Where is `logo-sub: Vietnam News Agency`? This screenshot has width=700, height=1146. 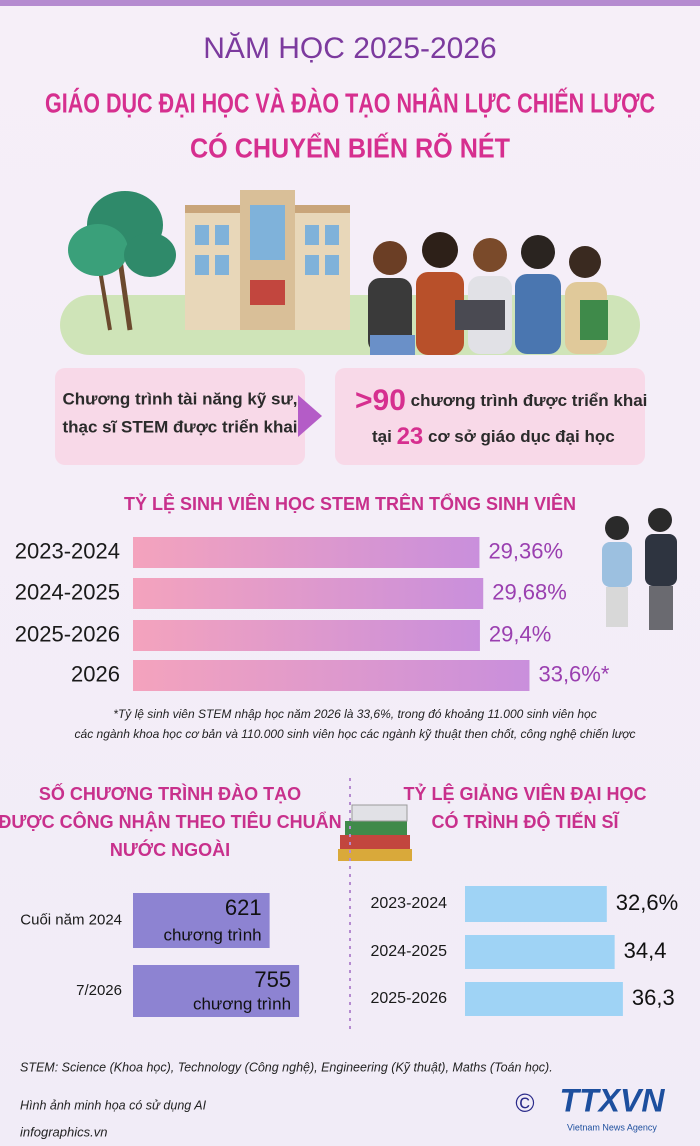
logo-sub: Vietnam News Agency is located at coordinates (612, 1127).